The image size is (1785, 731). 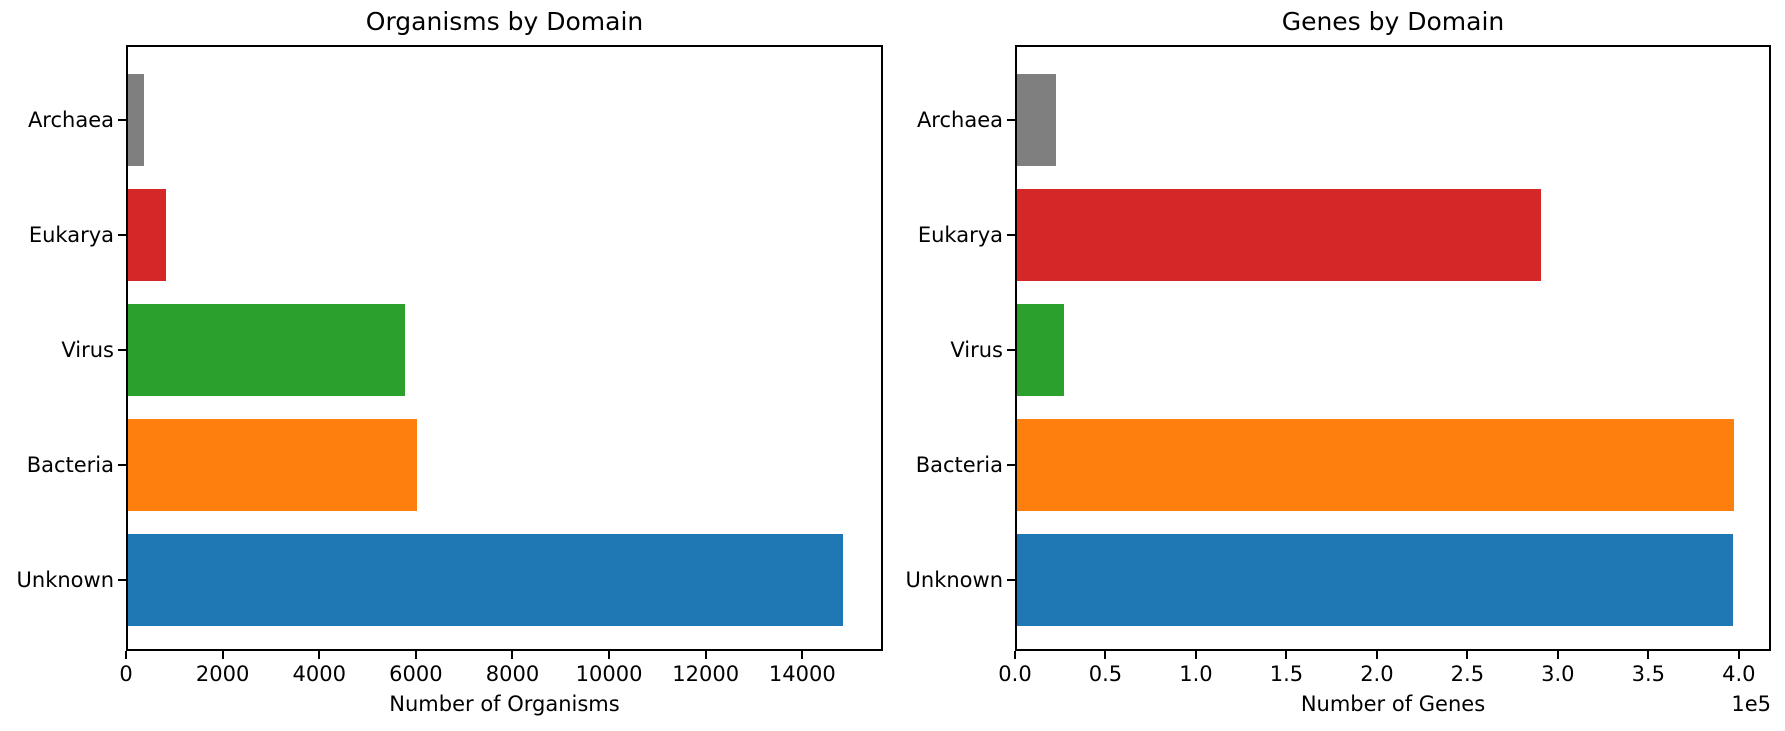 What do you see at coordinates (1558, 674) in the screenshot?
I see `x-tick-label: 3.0` at bounding box center [1558, 674].